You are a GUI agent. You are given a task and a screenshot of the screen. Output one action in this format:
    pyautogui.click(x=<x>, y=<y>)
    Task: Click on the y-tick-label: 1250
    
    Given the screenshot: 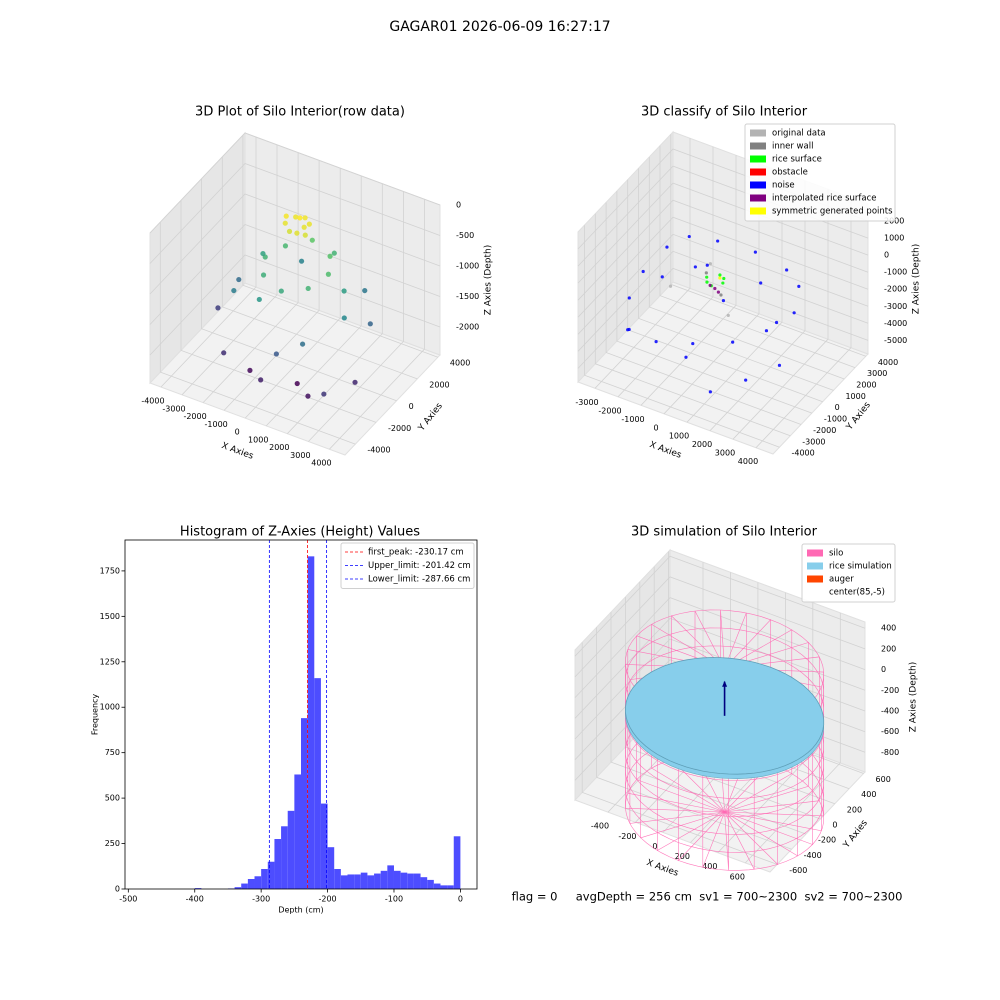 What is the action you would take?
    pyautogui.click(x=110, y=661)
    